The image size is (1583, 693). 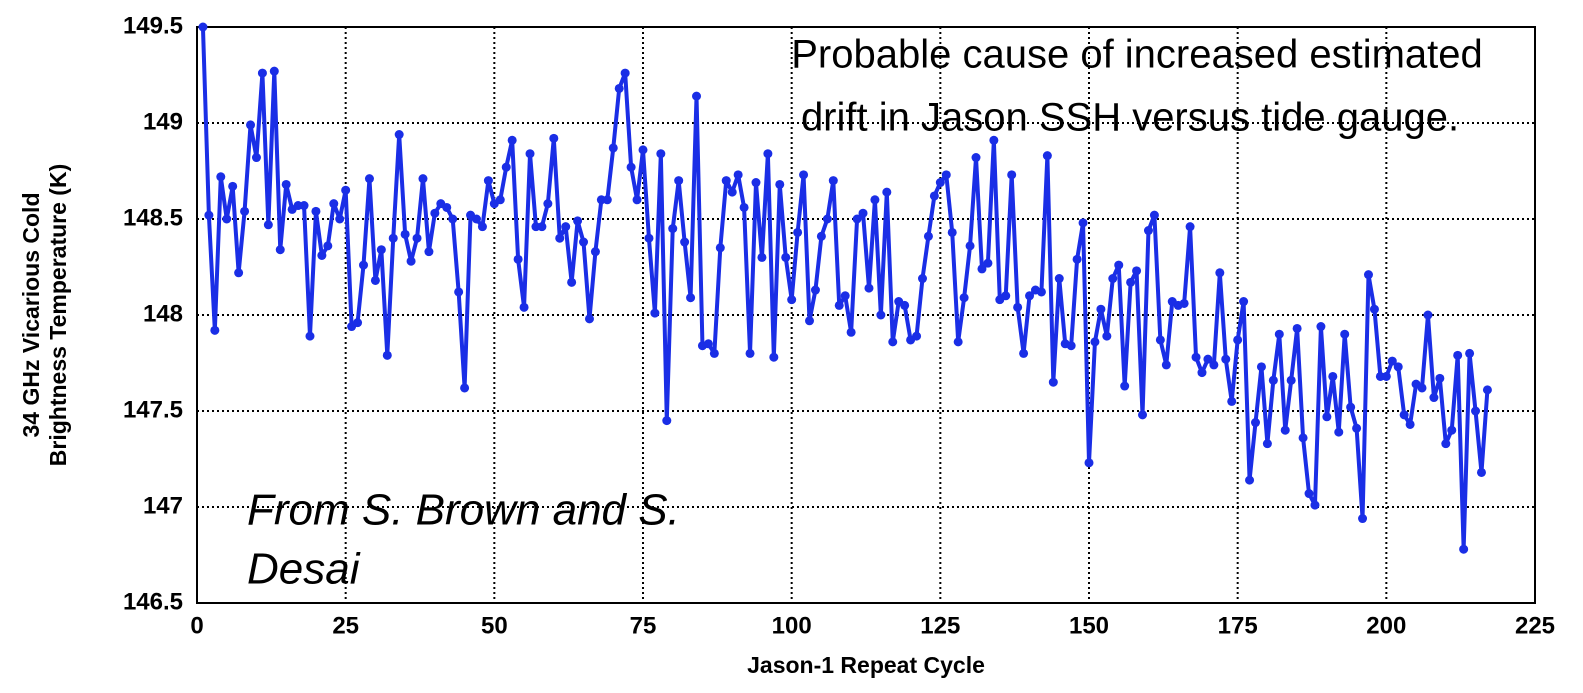 I want to click on y-tick-label: 147.5, so click(x=153, y=409).